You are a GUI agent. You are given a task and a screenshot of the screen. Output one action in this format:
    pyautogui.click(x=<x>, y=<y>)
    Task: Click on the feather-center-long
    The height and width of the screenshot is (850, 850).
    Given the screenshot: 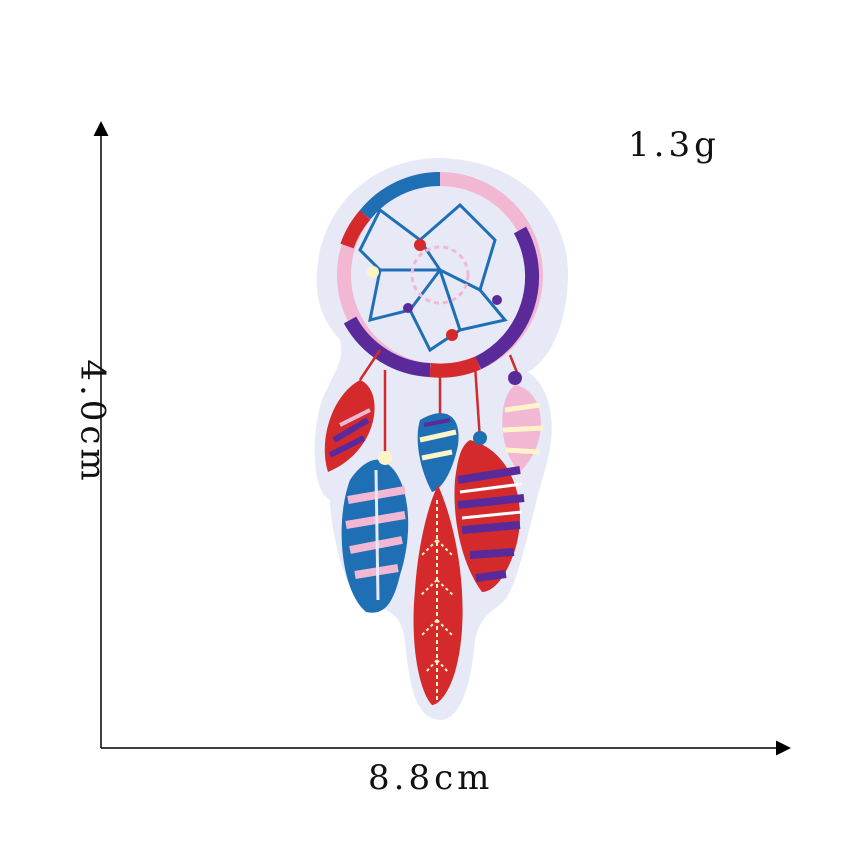 What is the action you would take?
    pyautogui.click(x=438, y=595)
    